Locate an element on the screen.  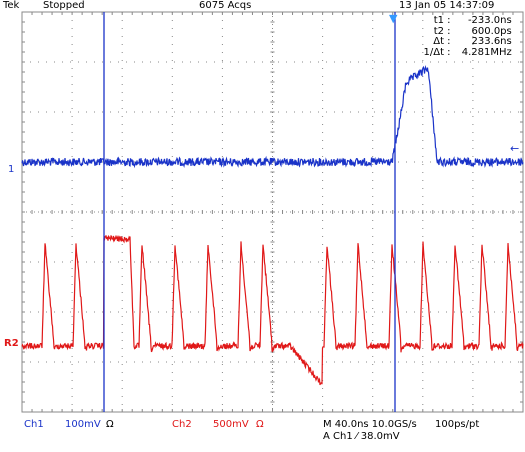
ch1-coupling-icon: Ω is located at coordinates (110, 424).